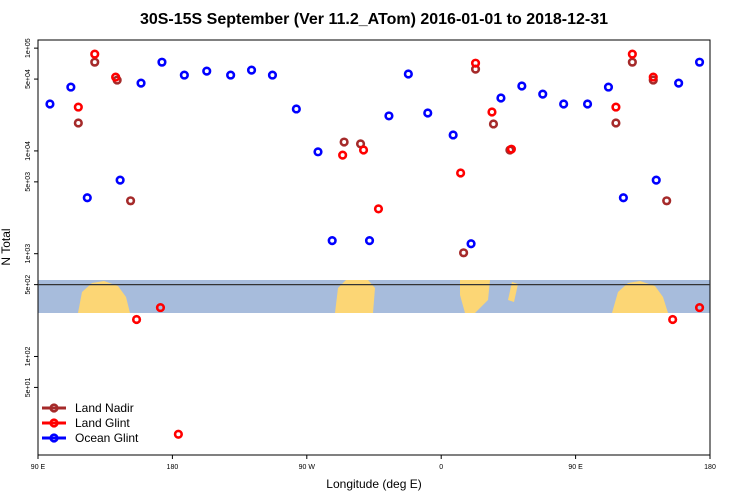  Describe the element at coordinates (28, 357) in the screenshot. I see `y-tick-label: 1e+02` at that location.